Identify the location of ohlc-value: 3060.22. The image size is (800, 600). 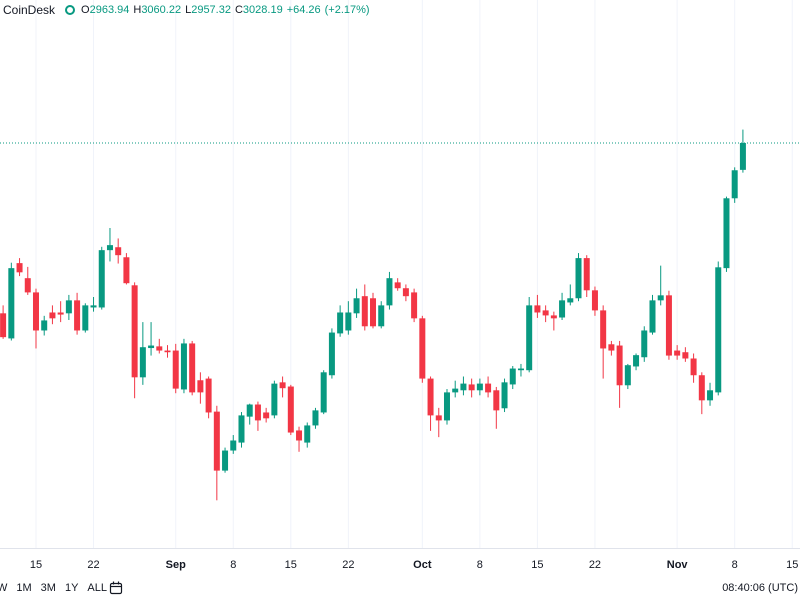
(161, 10).